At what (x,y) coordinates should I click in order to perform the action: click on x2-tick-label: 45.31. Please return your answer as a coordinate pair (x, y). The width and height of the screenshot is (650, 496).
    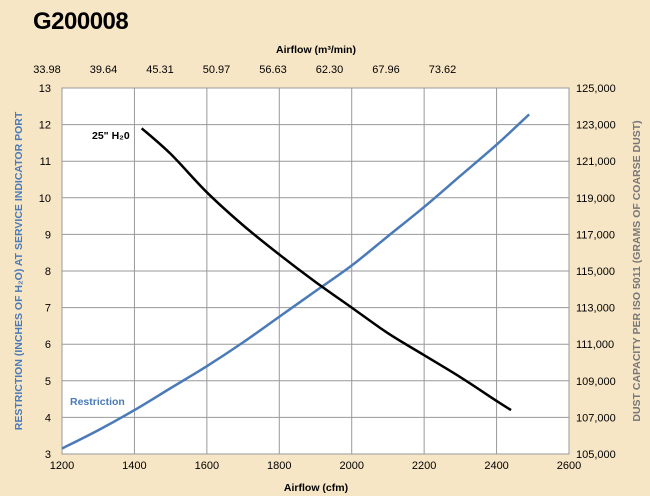
    Looking at the image, I should click on (160, 70).